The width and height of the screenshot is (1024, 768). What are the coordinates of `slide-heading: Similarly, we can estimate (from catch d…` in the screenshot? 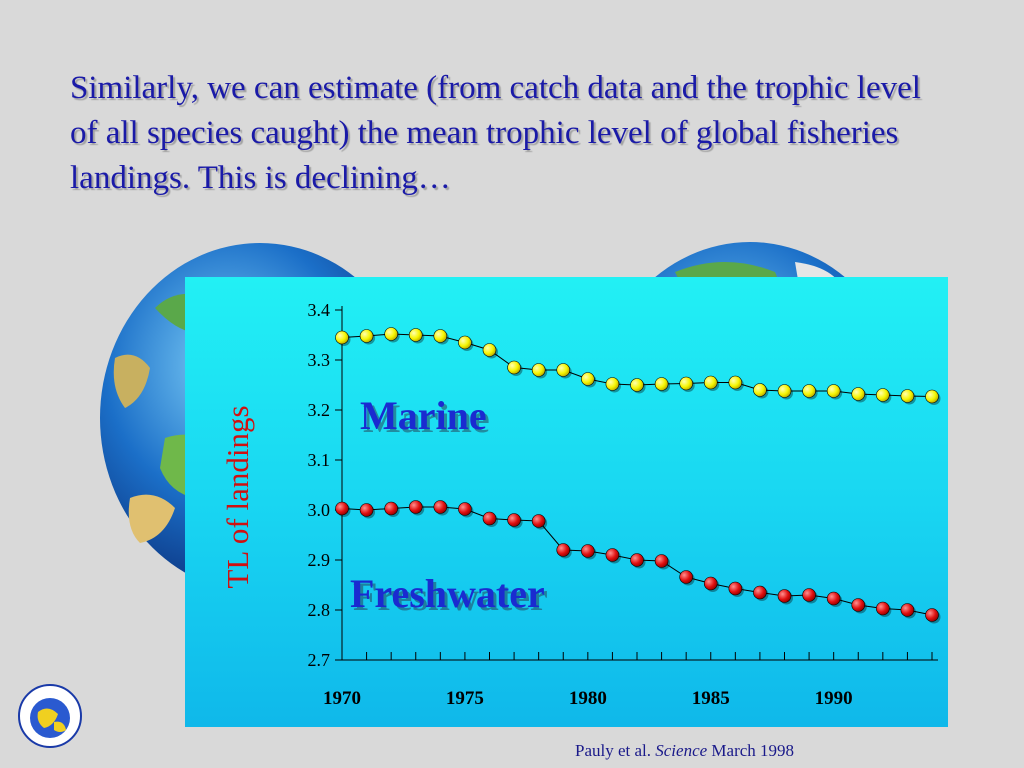 It's located at (495, 133).